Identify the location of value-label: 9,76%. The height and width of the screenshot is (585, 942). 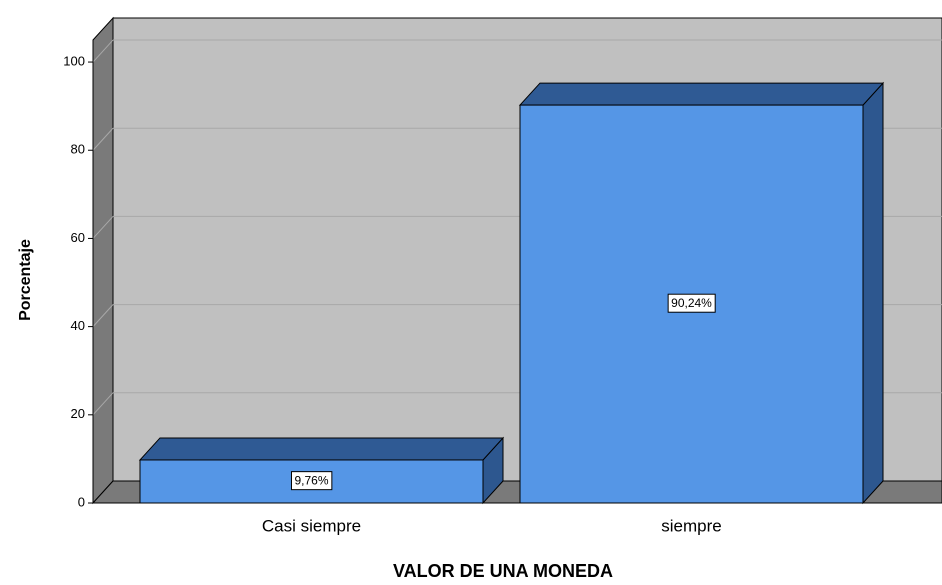
(311, 481).